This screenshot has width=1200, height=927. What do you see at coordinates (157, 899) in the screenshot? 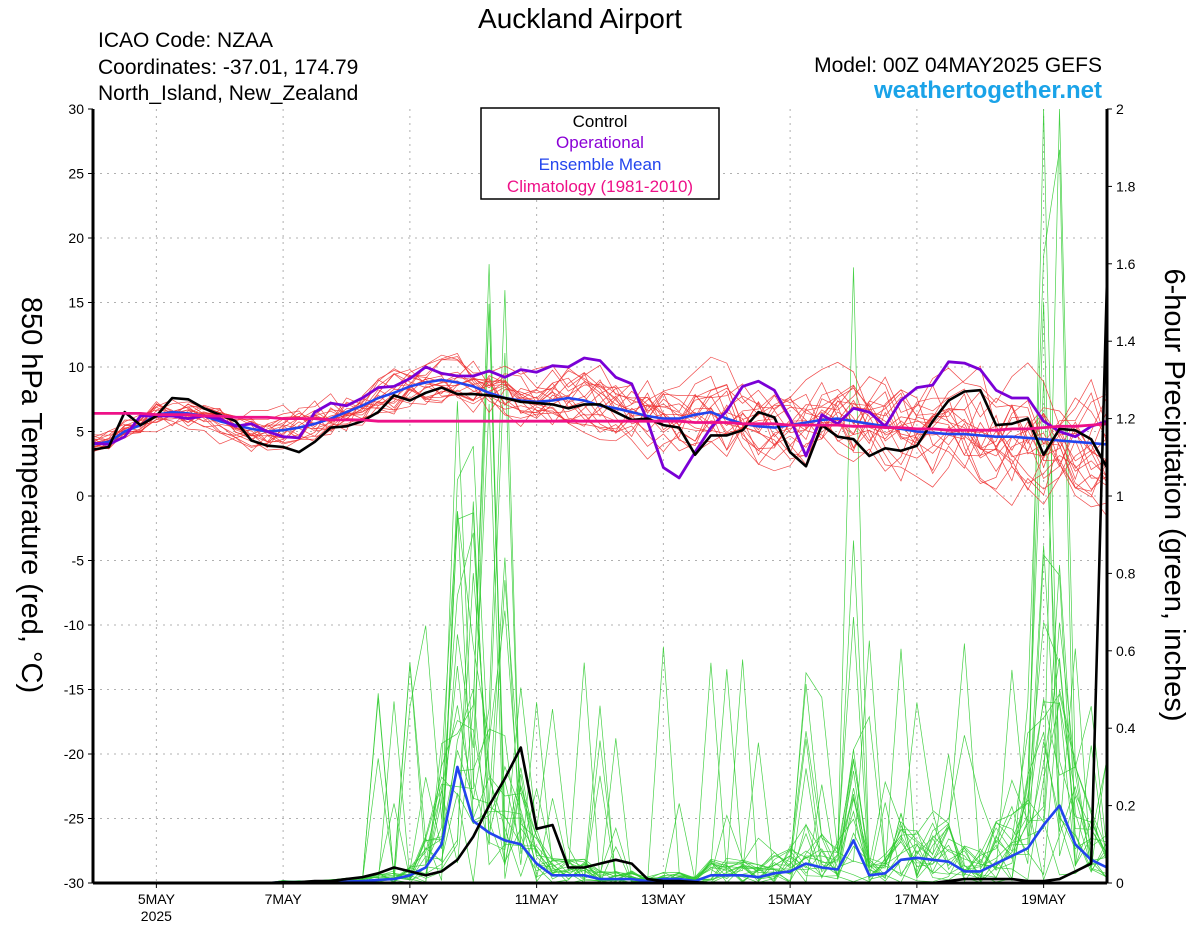
I see `x-tick-label: 5MAY` at bounding box center [157, 899].